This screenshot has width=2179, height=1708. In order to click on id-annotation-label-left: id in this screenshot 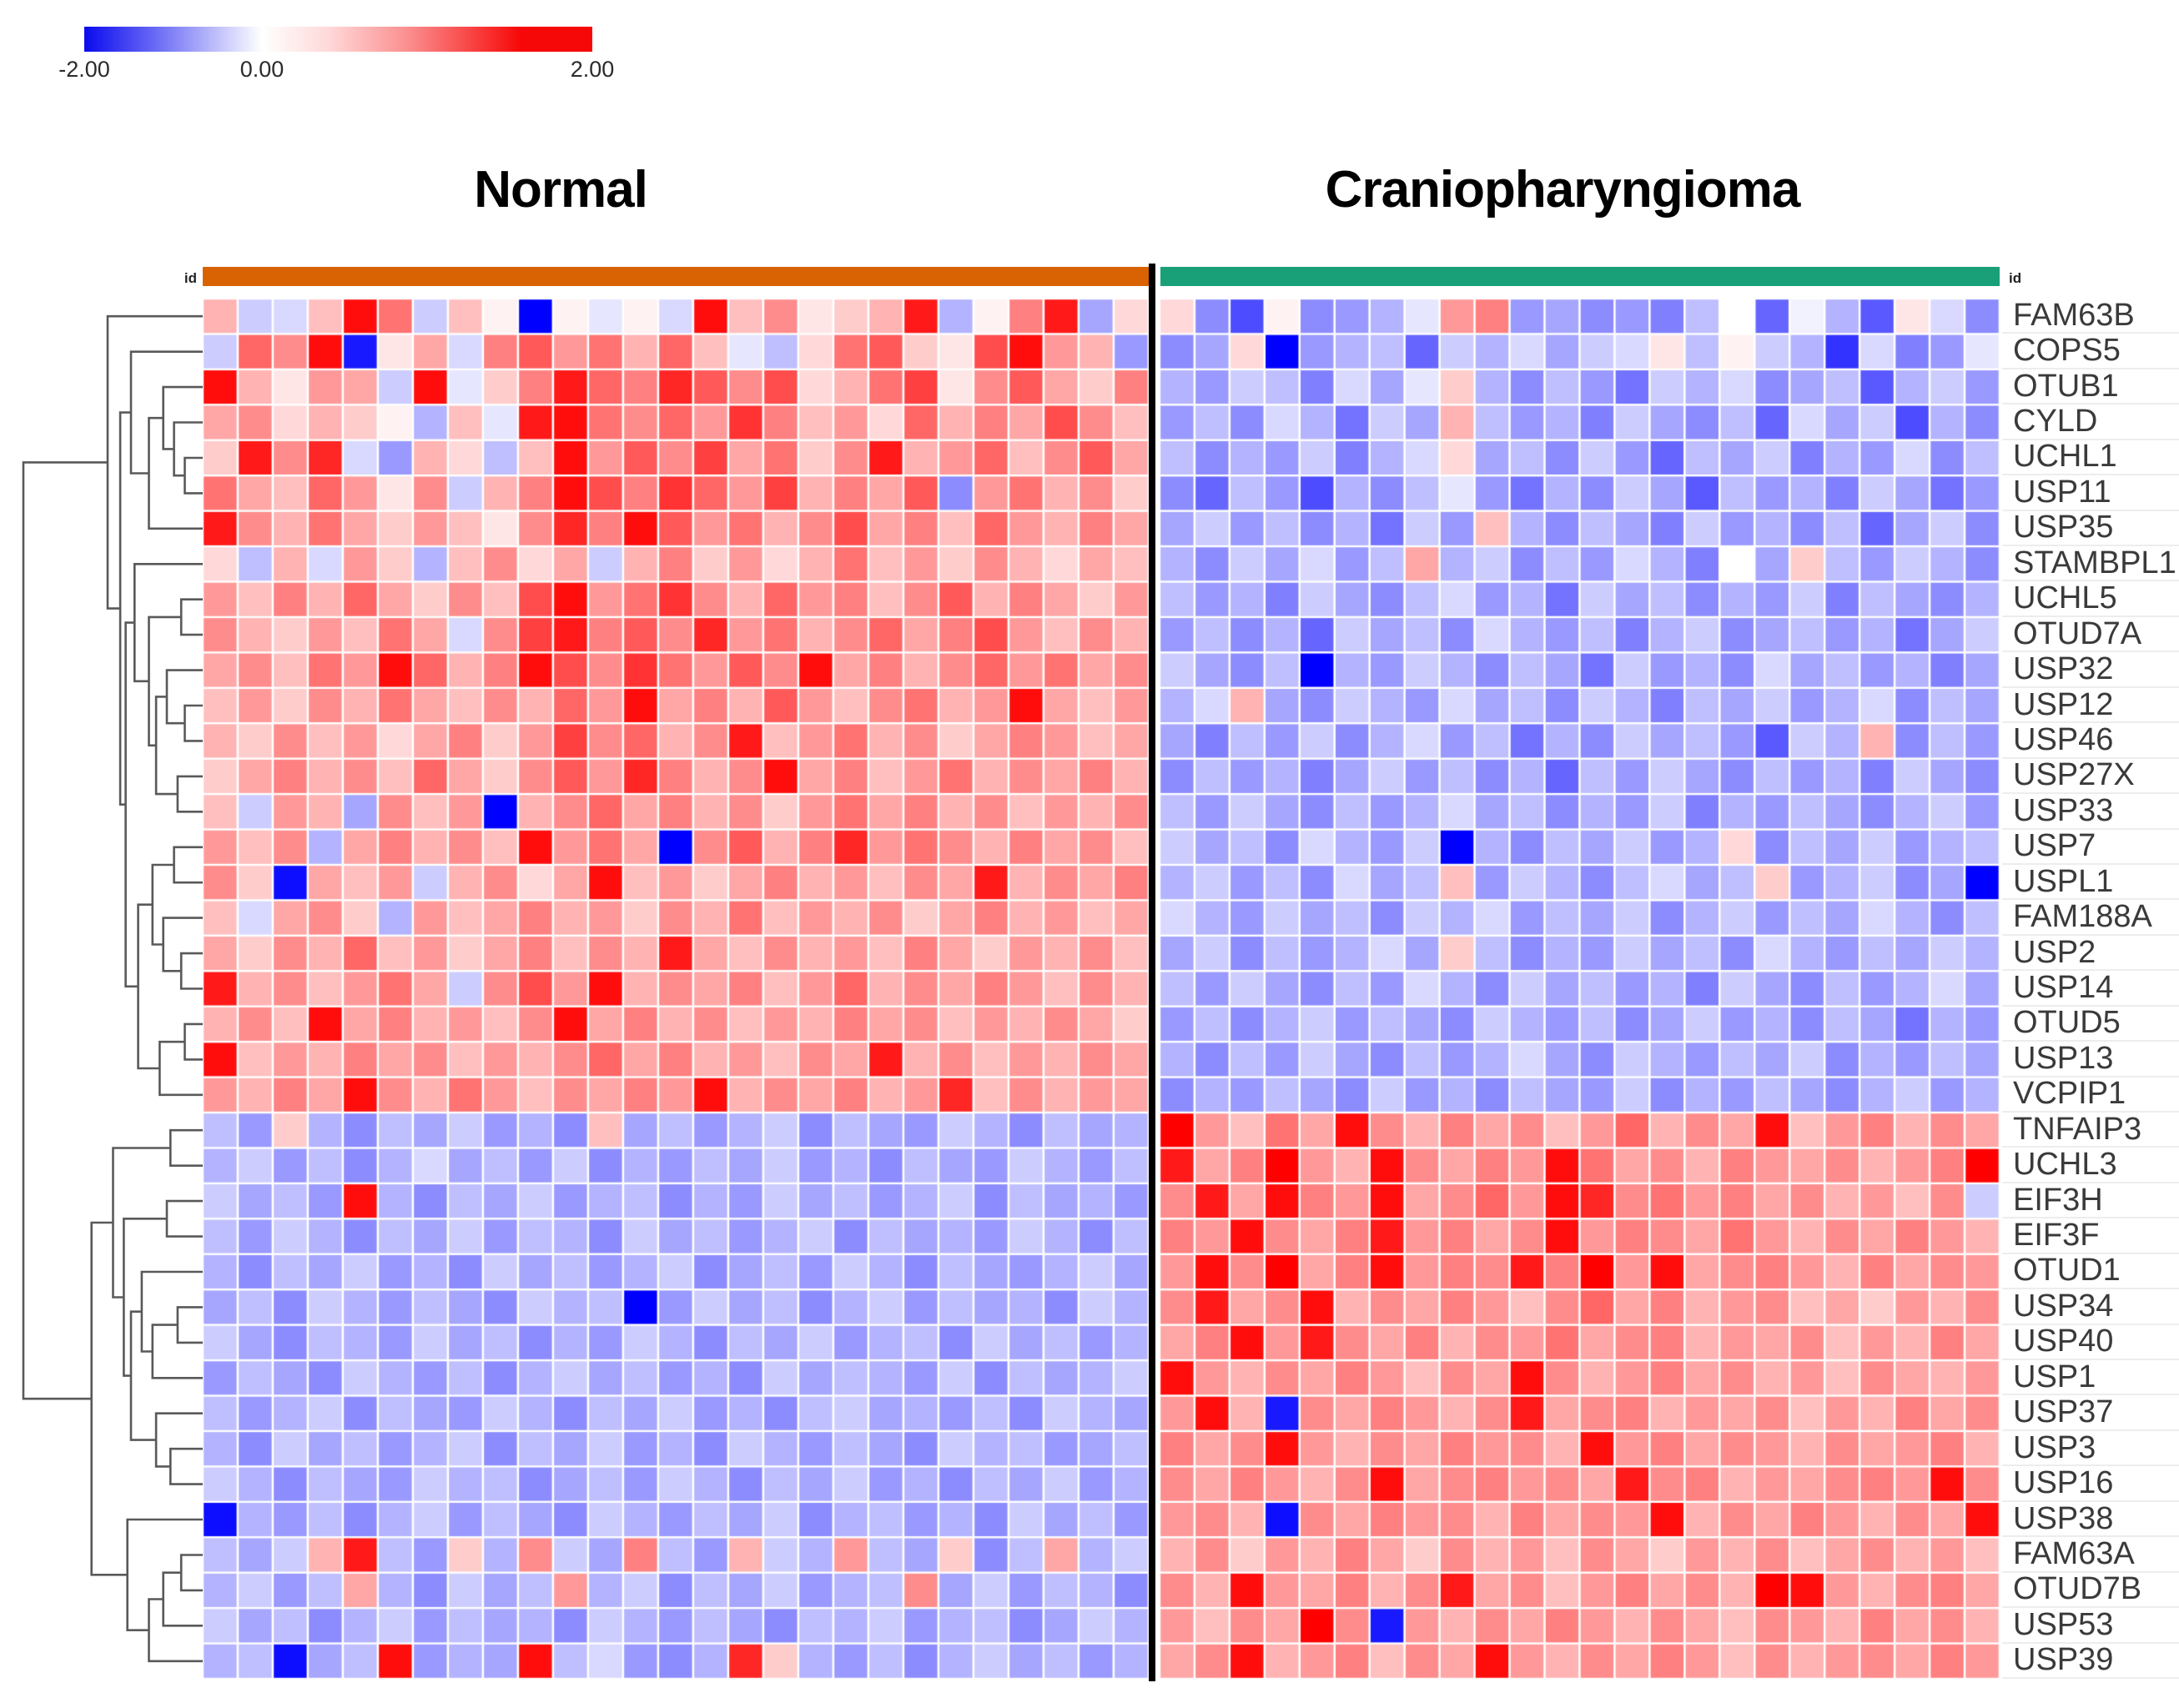, I will do `click(190, 278)`.